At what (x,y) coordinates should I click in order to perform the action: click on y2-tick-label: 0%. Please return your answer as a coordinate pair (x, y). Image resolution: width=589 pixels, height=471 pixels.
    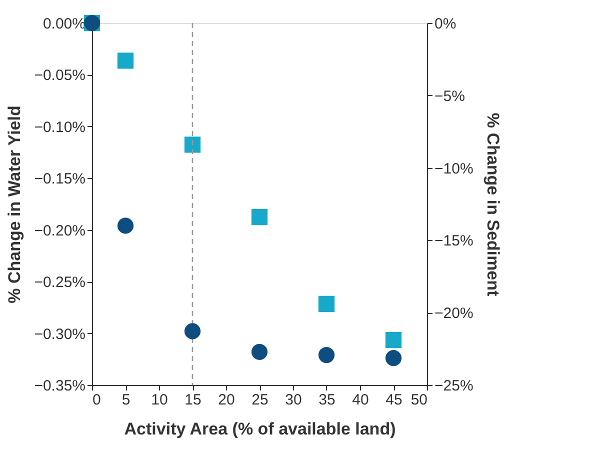
    Looking at the image, I should click on (445, 24).